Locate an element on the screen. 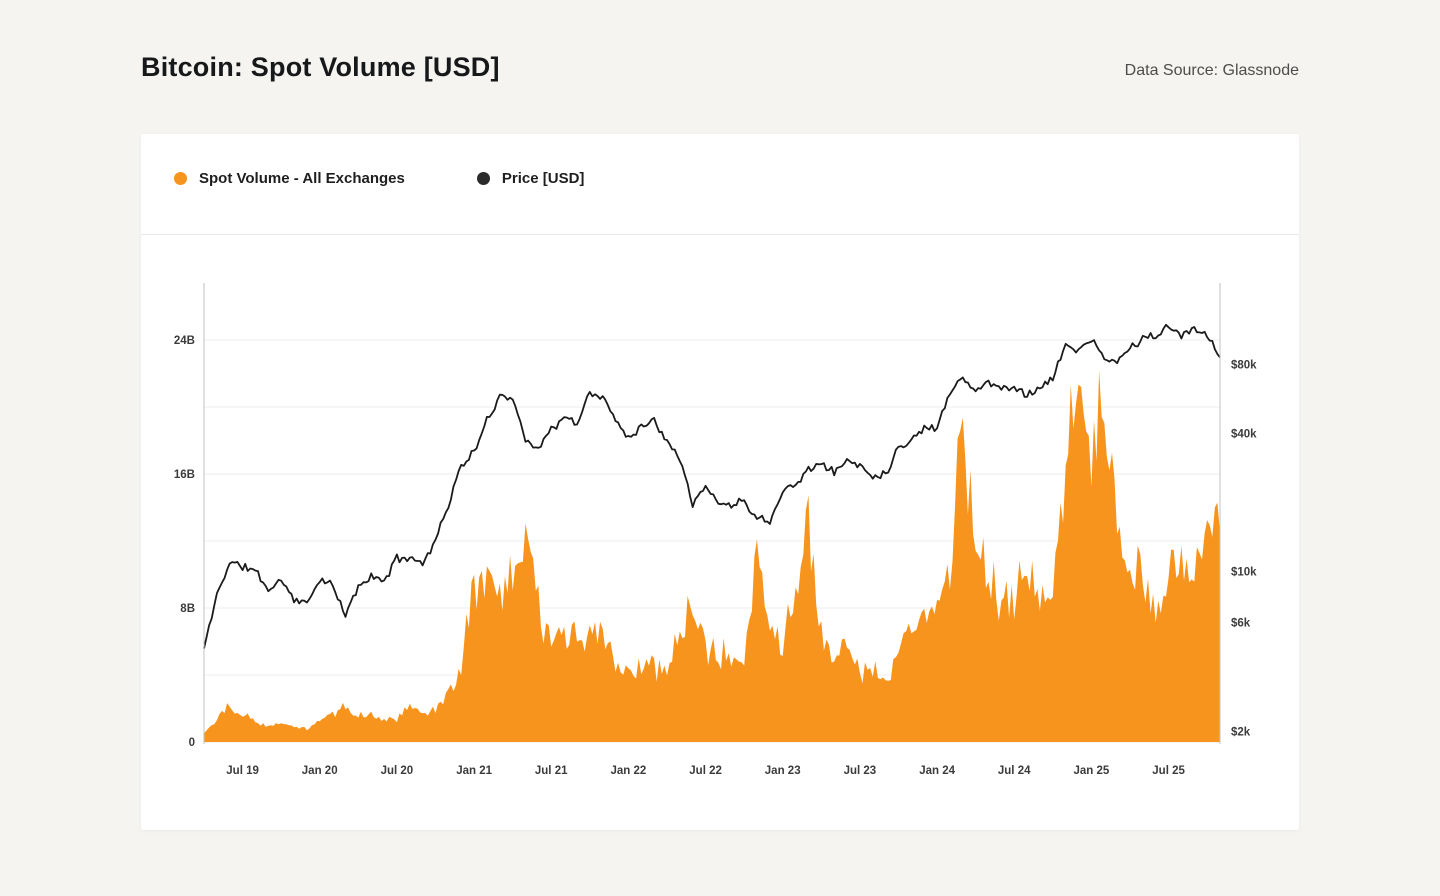  x-axis-tick-label: Jul 24 is located at coordinates (1014, 771).